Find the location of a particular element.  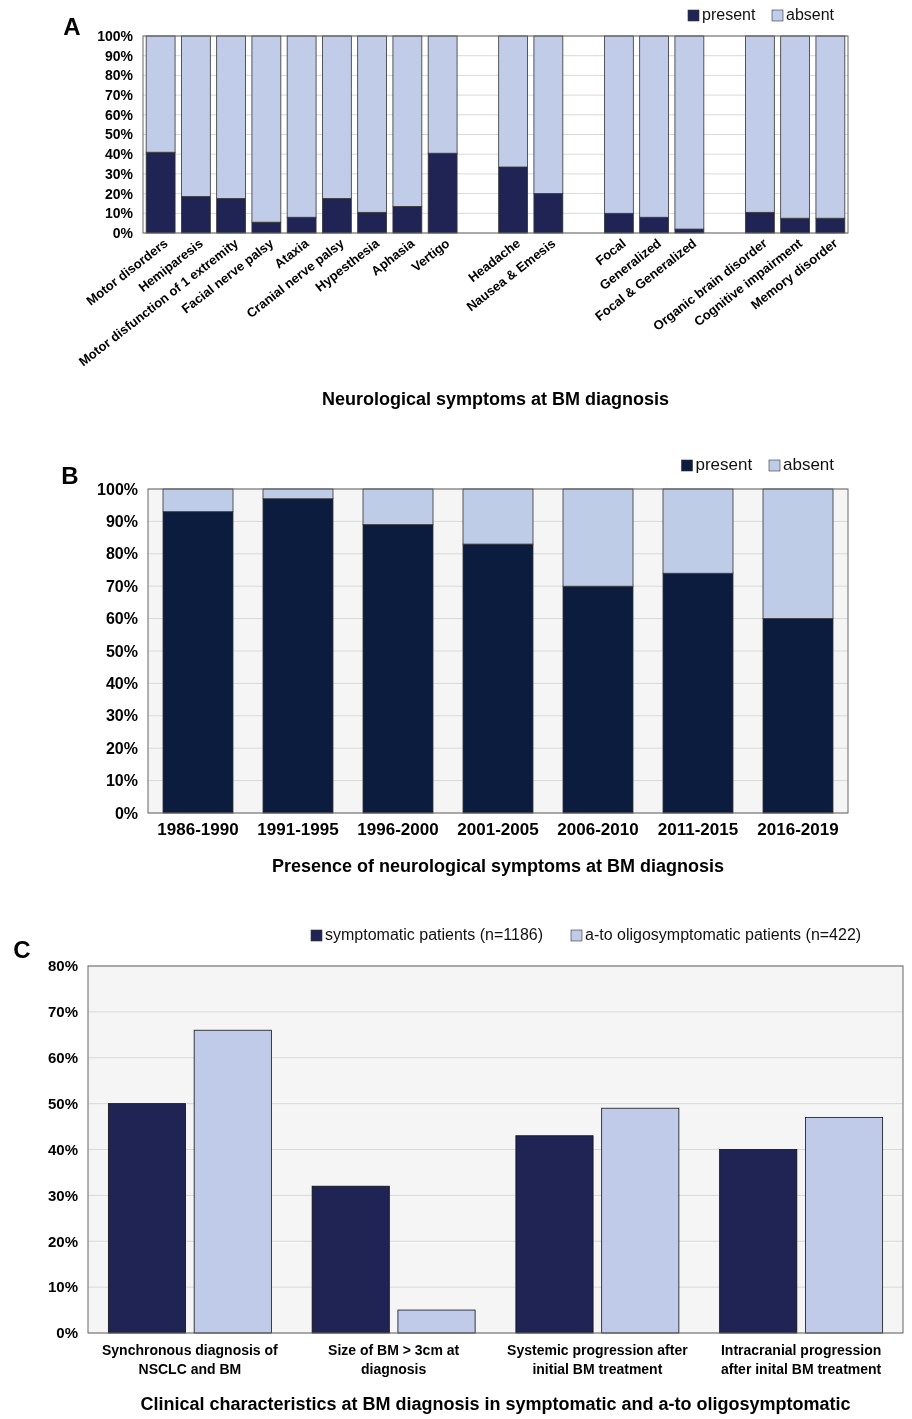

text: Neurological symptoms at BM diagnosis is located at coordinates (495, 399).